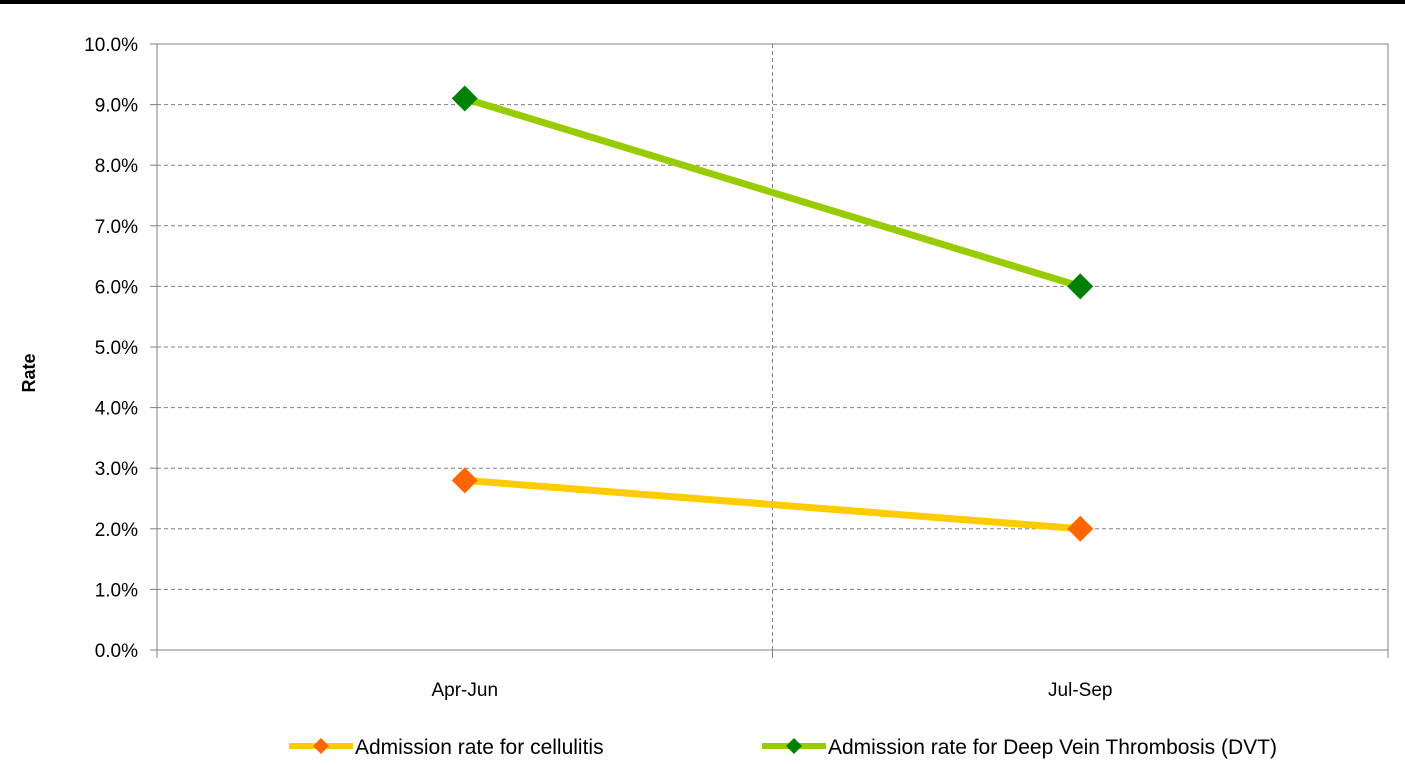 The width and height of the screenshot is (1405, 765). I want to click on x-tick-label: Apr-Jun, so click(464, 690).